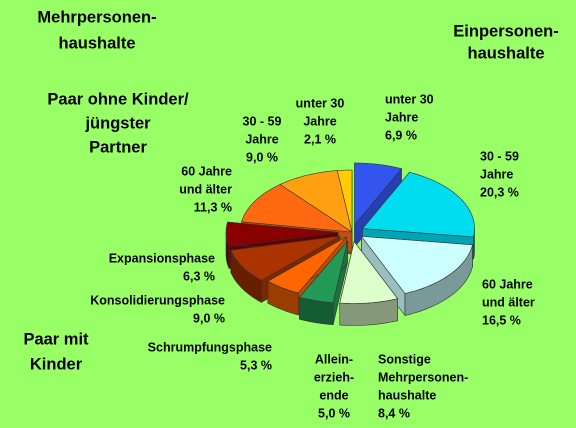 The width and height of the screenshot is (576, 428). What do you see at coordinates (501, 320) in the screenshot?
I see `value-label: 16,5 %` at bounding box center [501, 320].